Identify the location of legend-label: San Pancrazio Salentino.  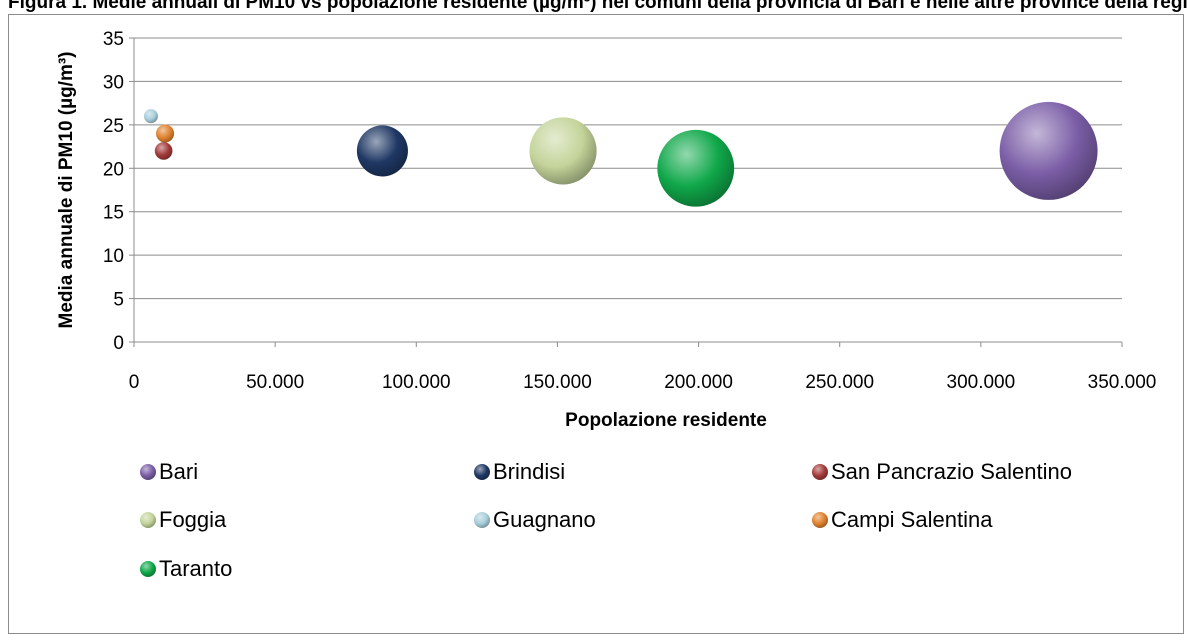
(951, 471).